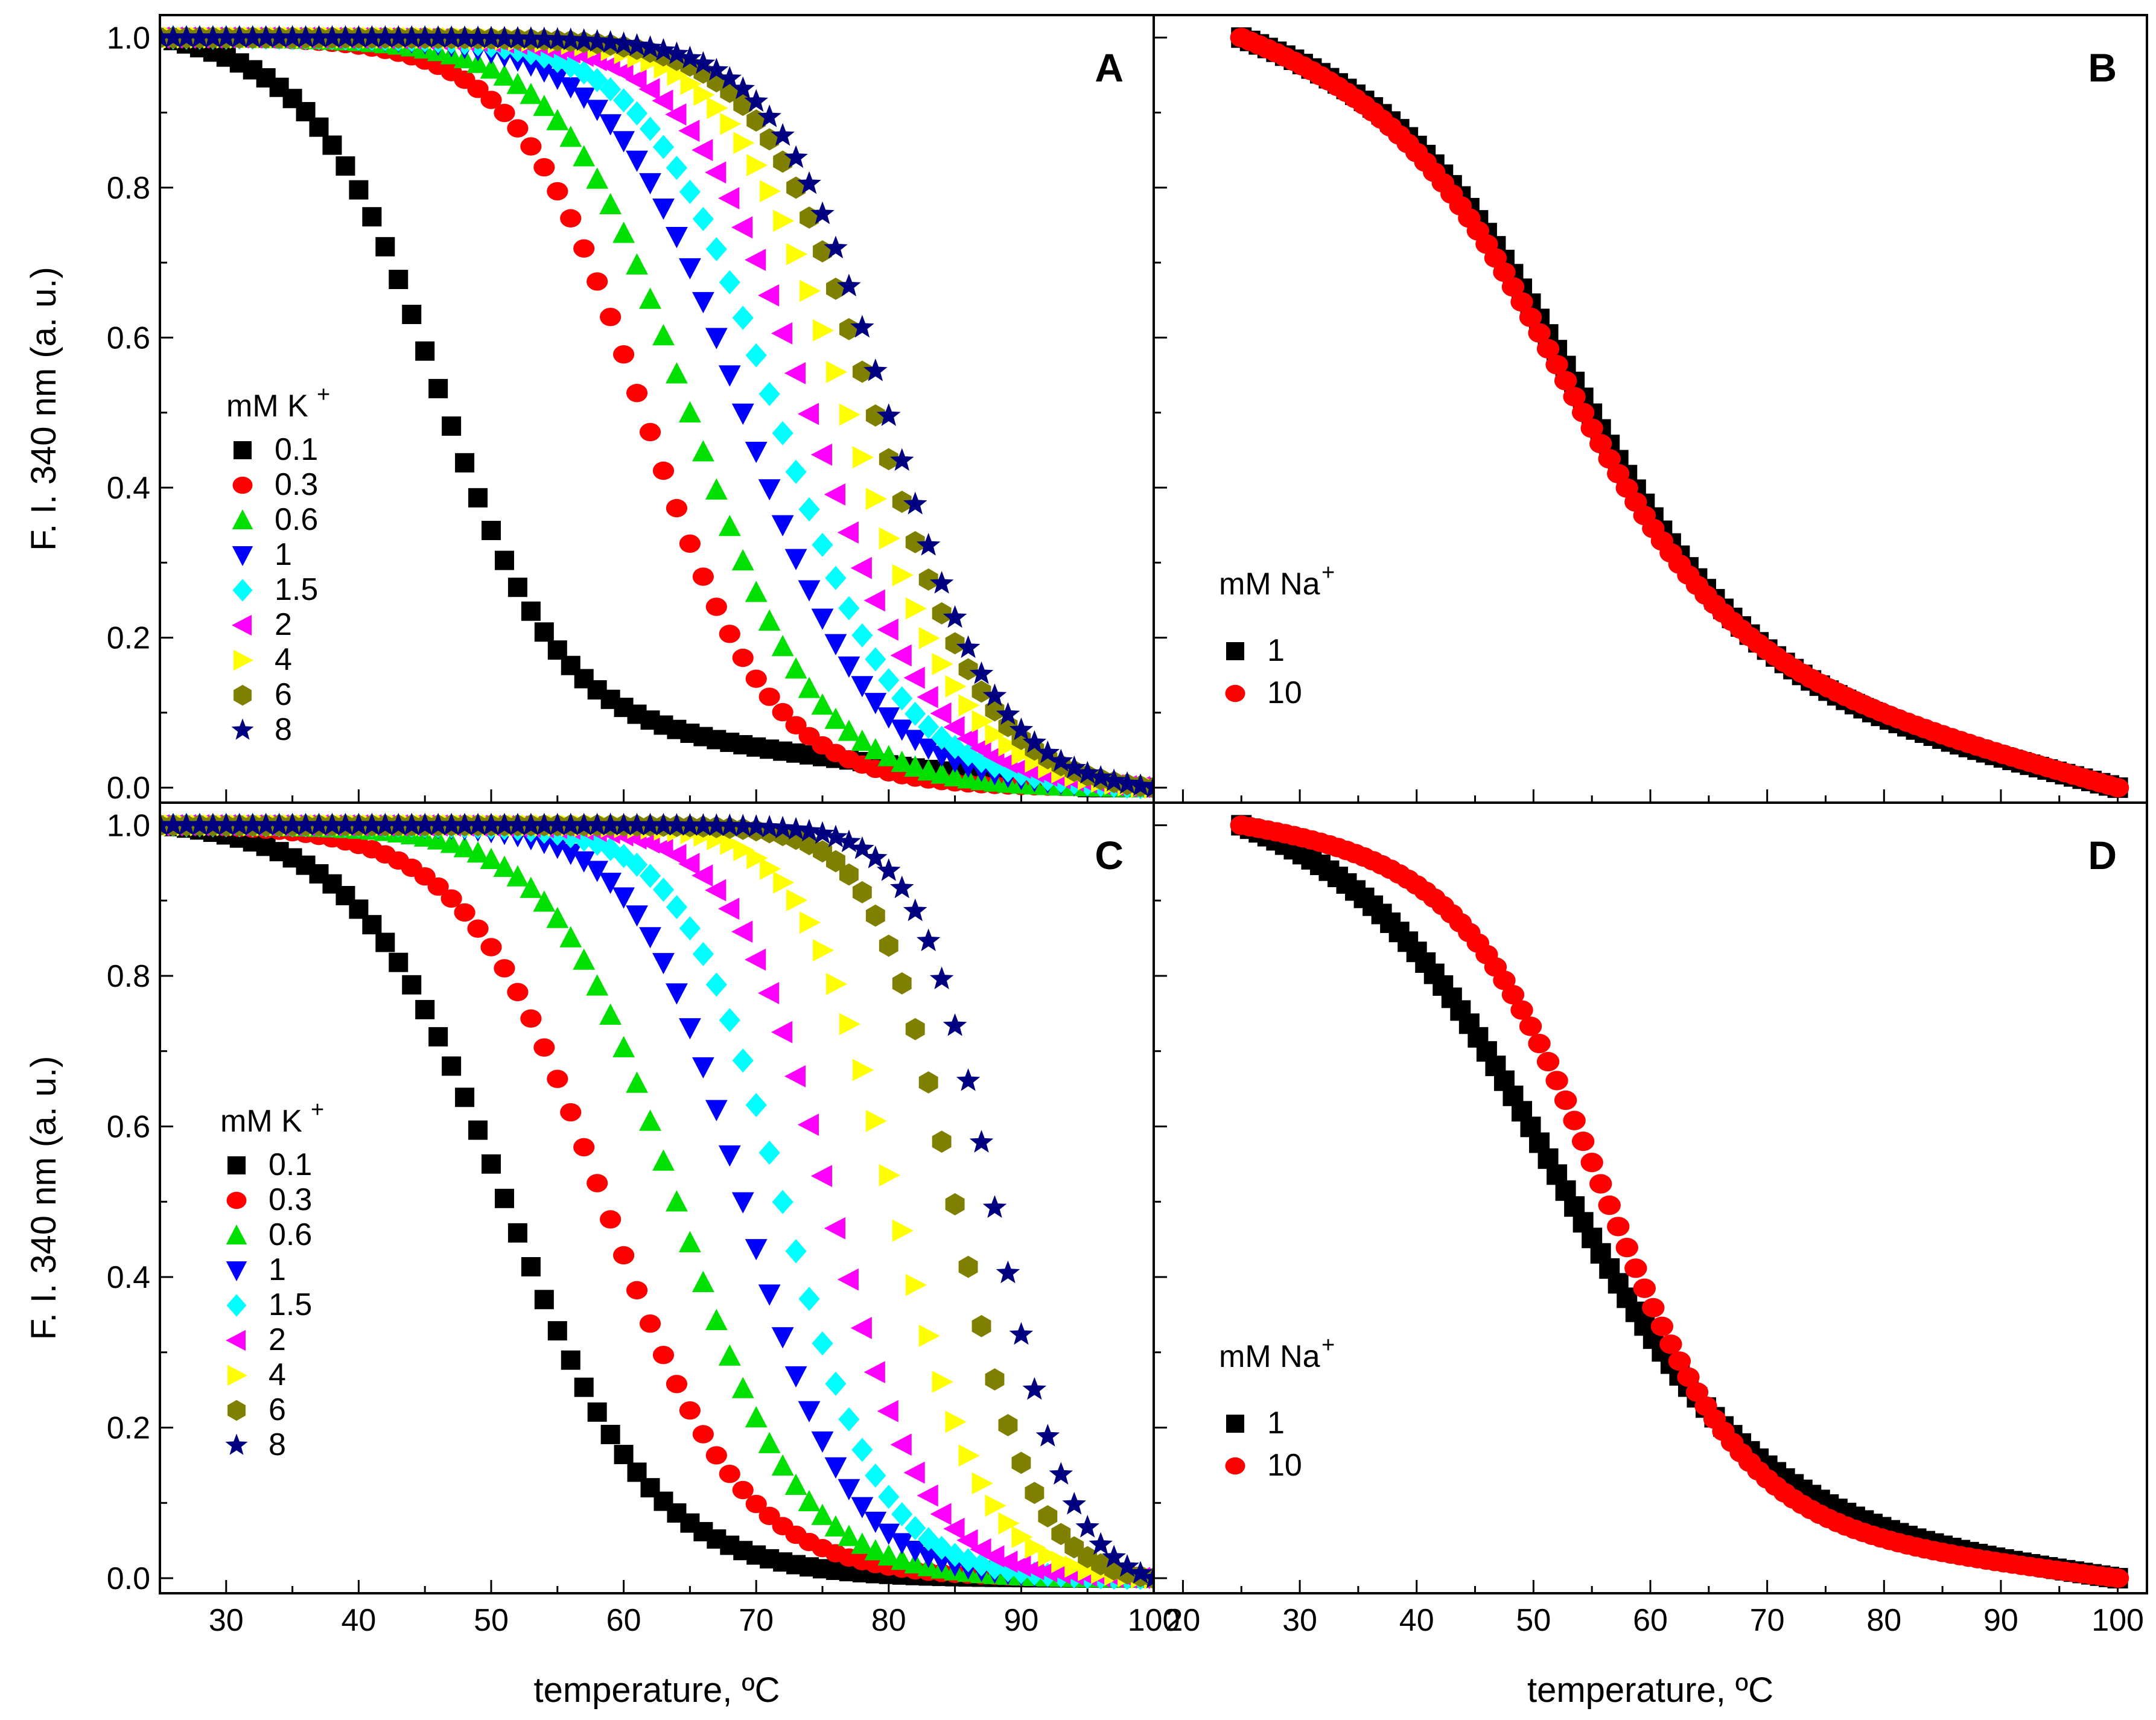 The width and height of the screenshot is (2156, 1720). I want to click on legend-label: 0.1, so click(290, 1164).